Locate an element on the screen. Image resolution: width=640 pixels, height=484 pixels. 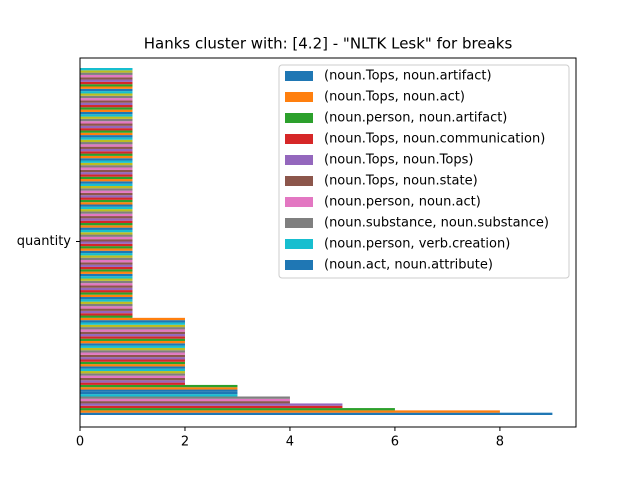
legend-label: (noun.Tops, noun.Tops) is located at coordinates (398, 160).